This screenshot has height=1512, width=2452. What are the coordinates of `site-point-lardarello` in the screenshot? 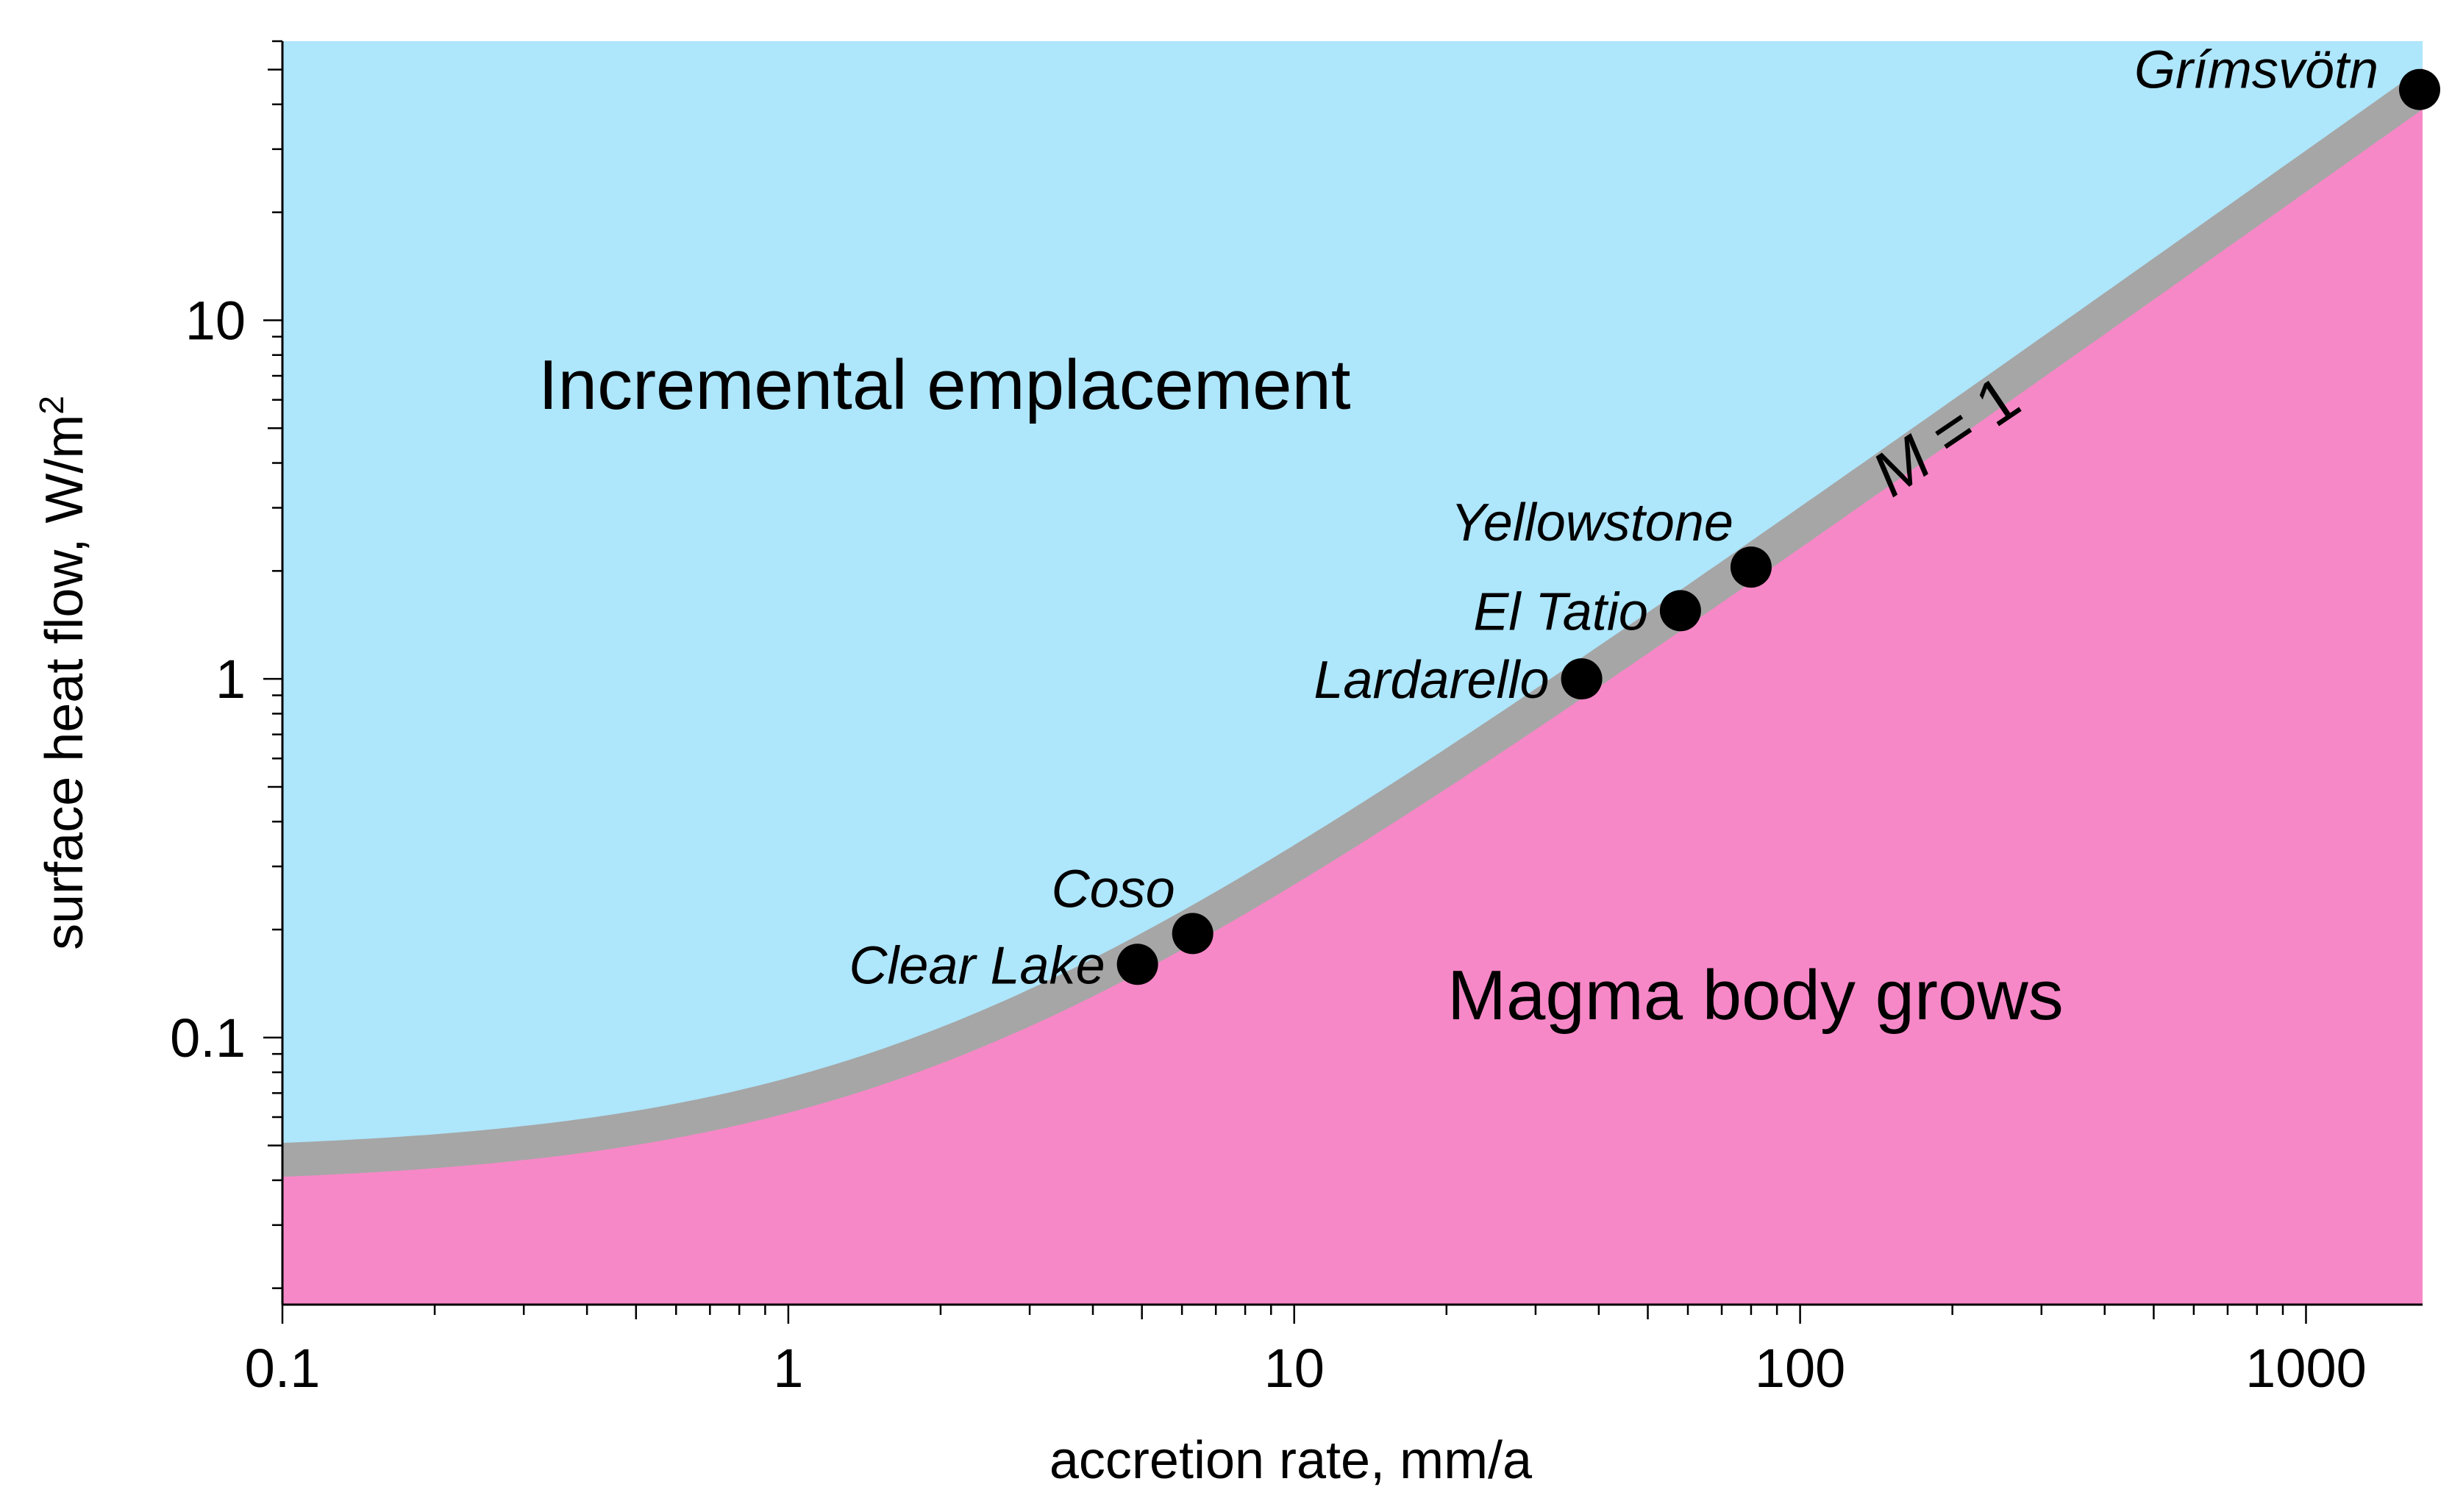 It's located at (1582, 679).